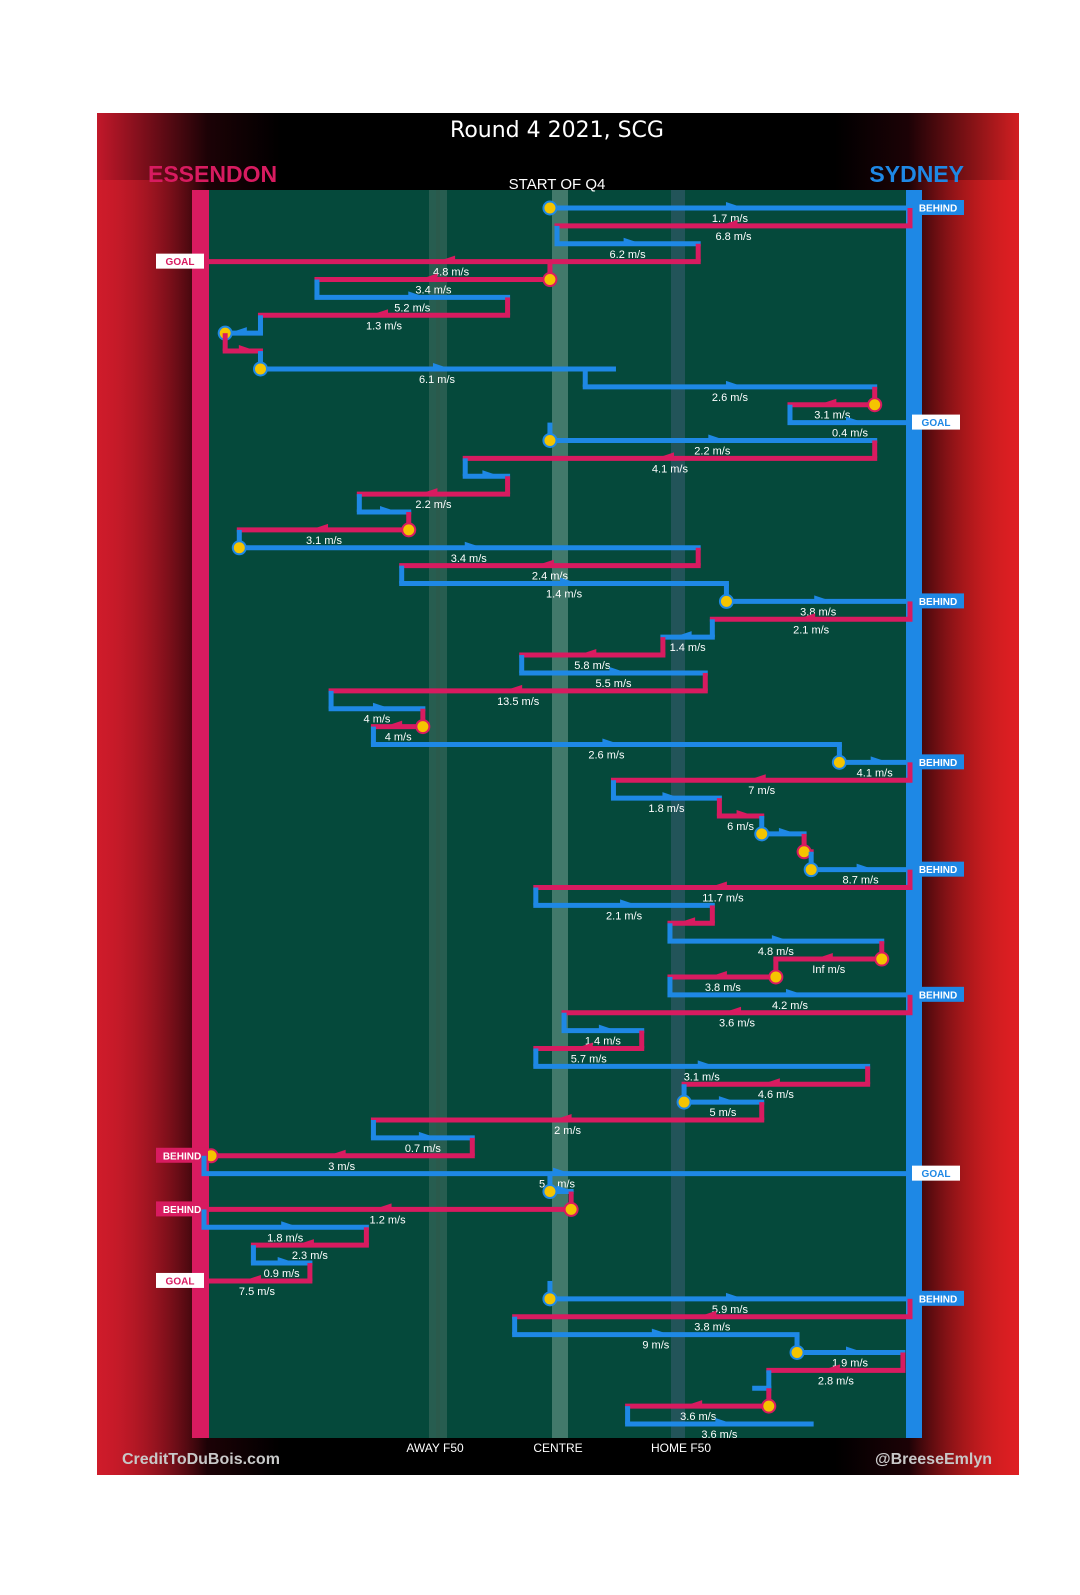 Image resolution: width=1080 pixels, height=1595 pixels. What do you see at coordinates (613, 684) in the screenshot?
I see `speed-label: 5.5 m/s` at bounding box center [613, 684].